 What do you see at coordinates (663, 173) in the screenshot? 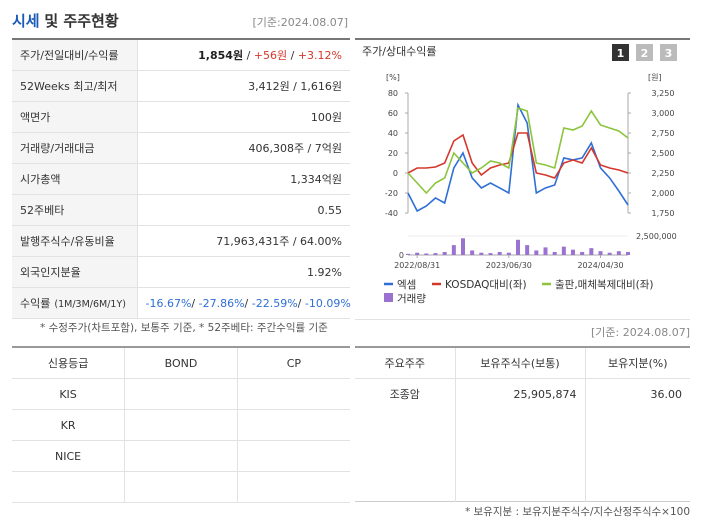
I see `y2-tick-label: 2,250` at bounding box center [663, 173].